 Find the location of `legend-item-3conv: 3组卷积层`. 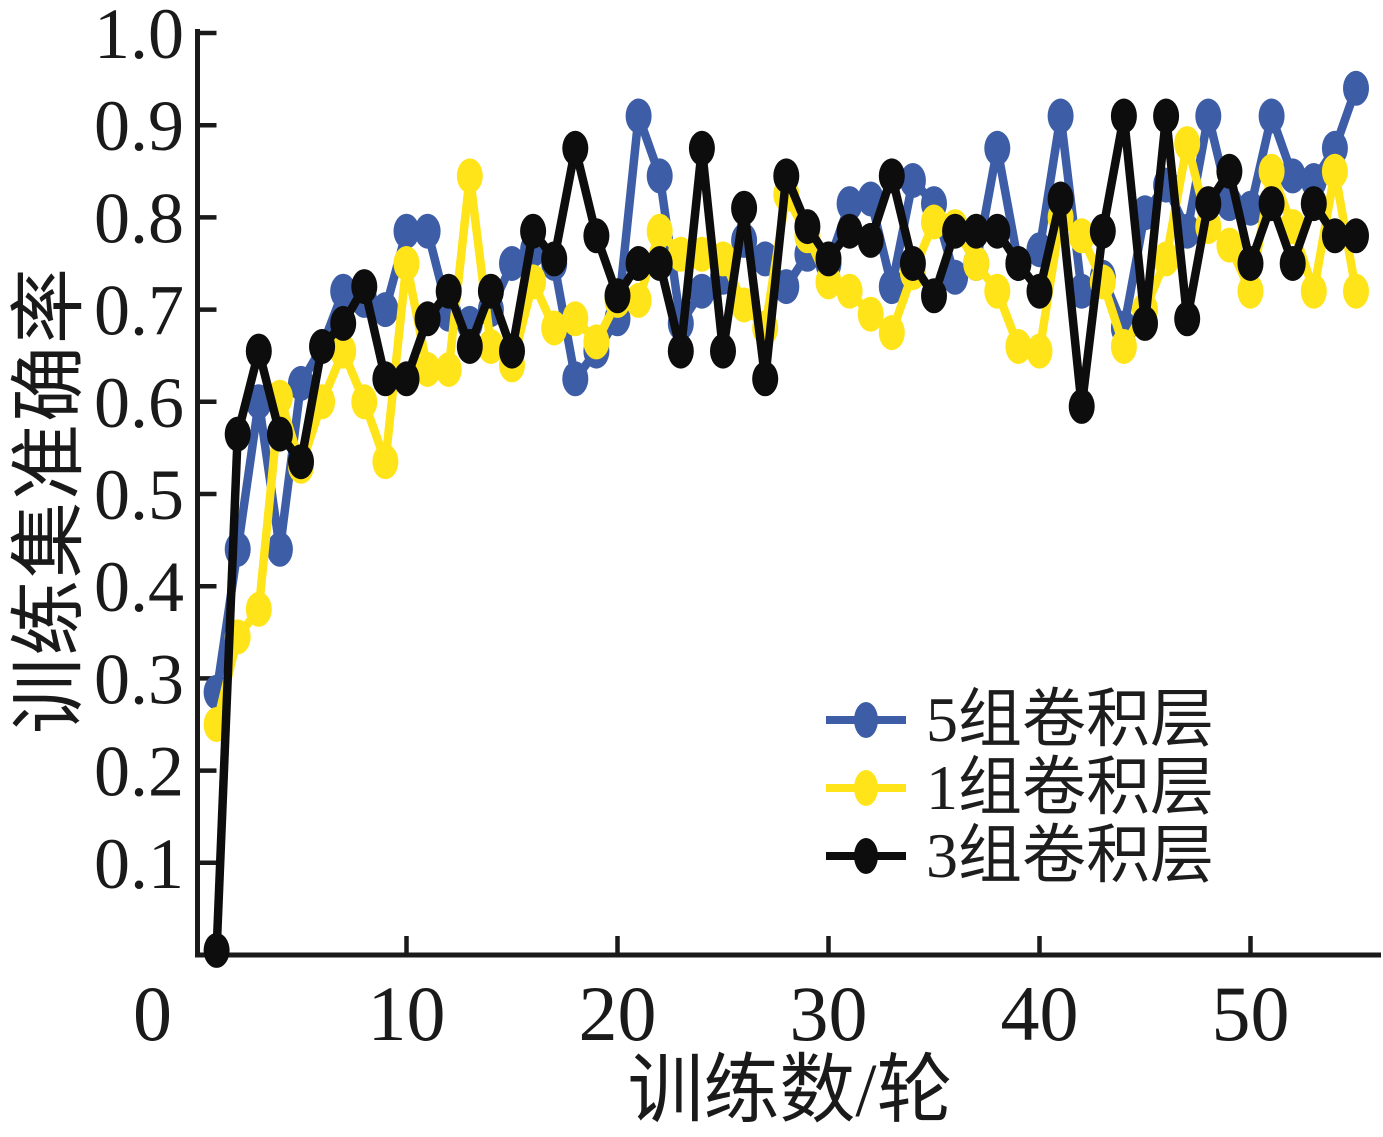

legend-item-3conv: 3组卷积层 is located at coordinates (1019, 856).